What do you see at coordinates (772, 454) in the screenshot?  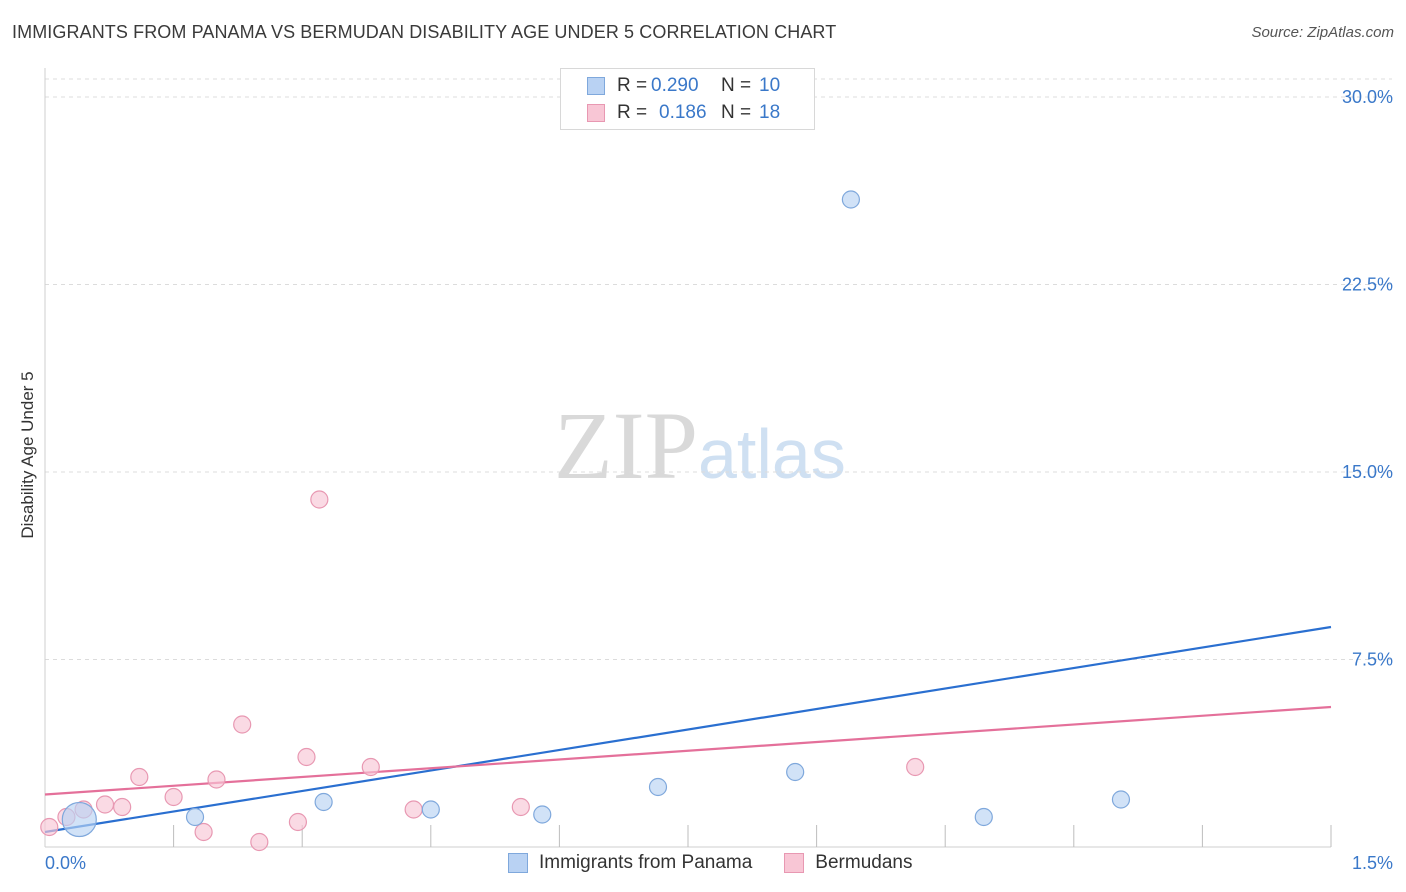 I see `watermark-atlas: atlas` at bounding box center [772, 454].